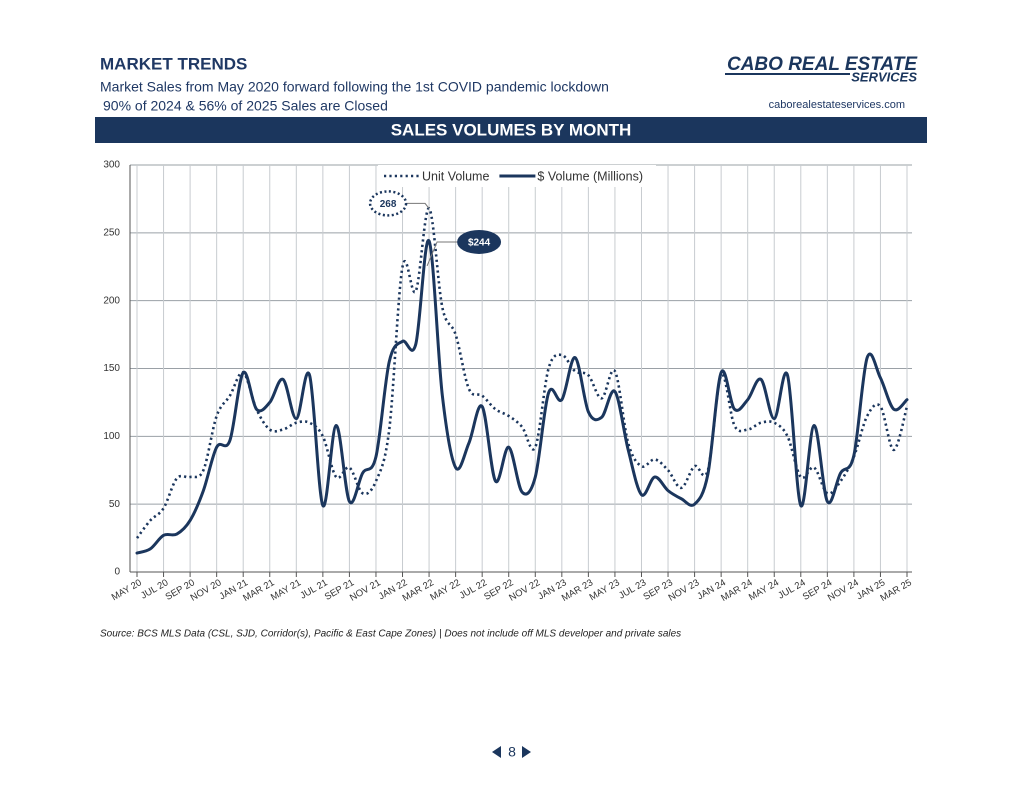 The width and height of the screenshot is (1024, 791). I want to click on x-tick-label: MAY 22, so click(445, 590).